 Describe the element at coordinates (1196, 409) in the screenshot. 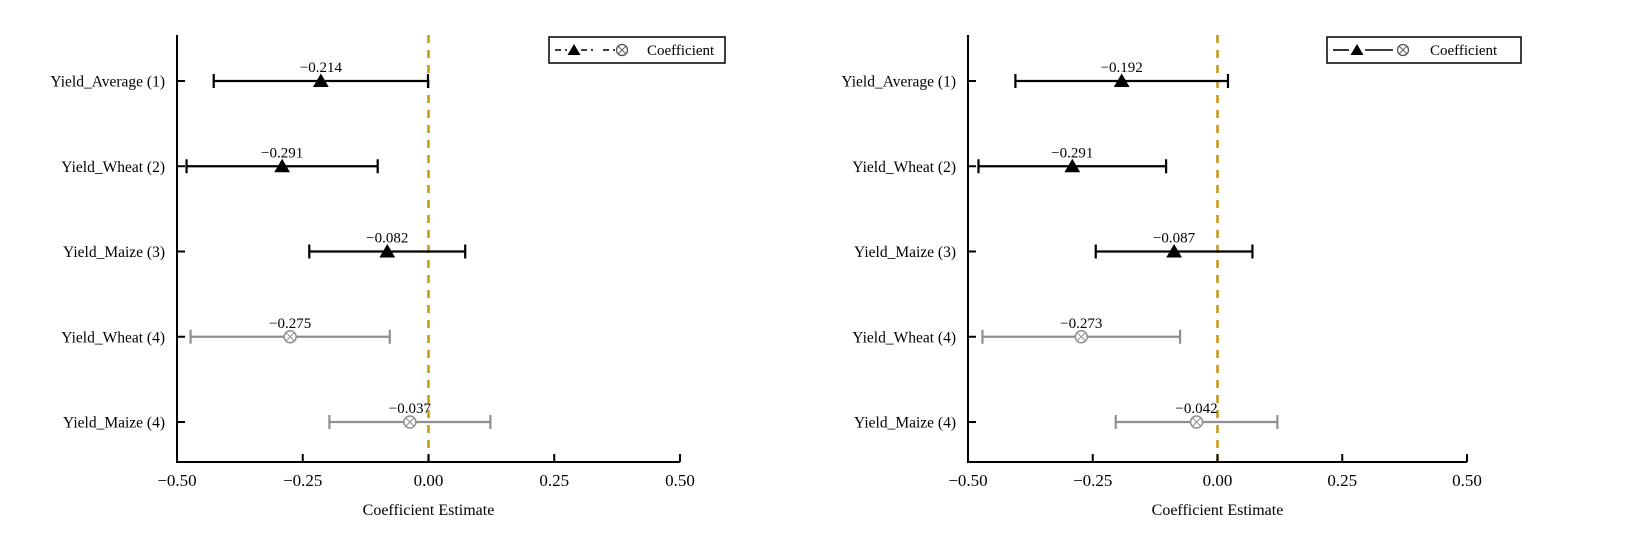

I see `estimate-value-label: −0.042` at that location.